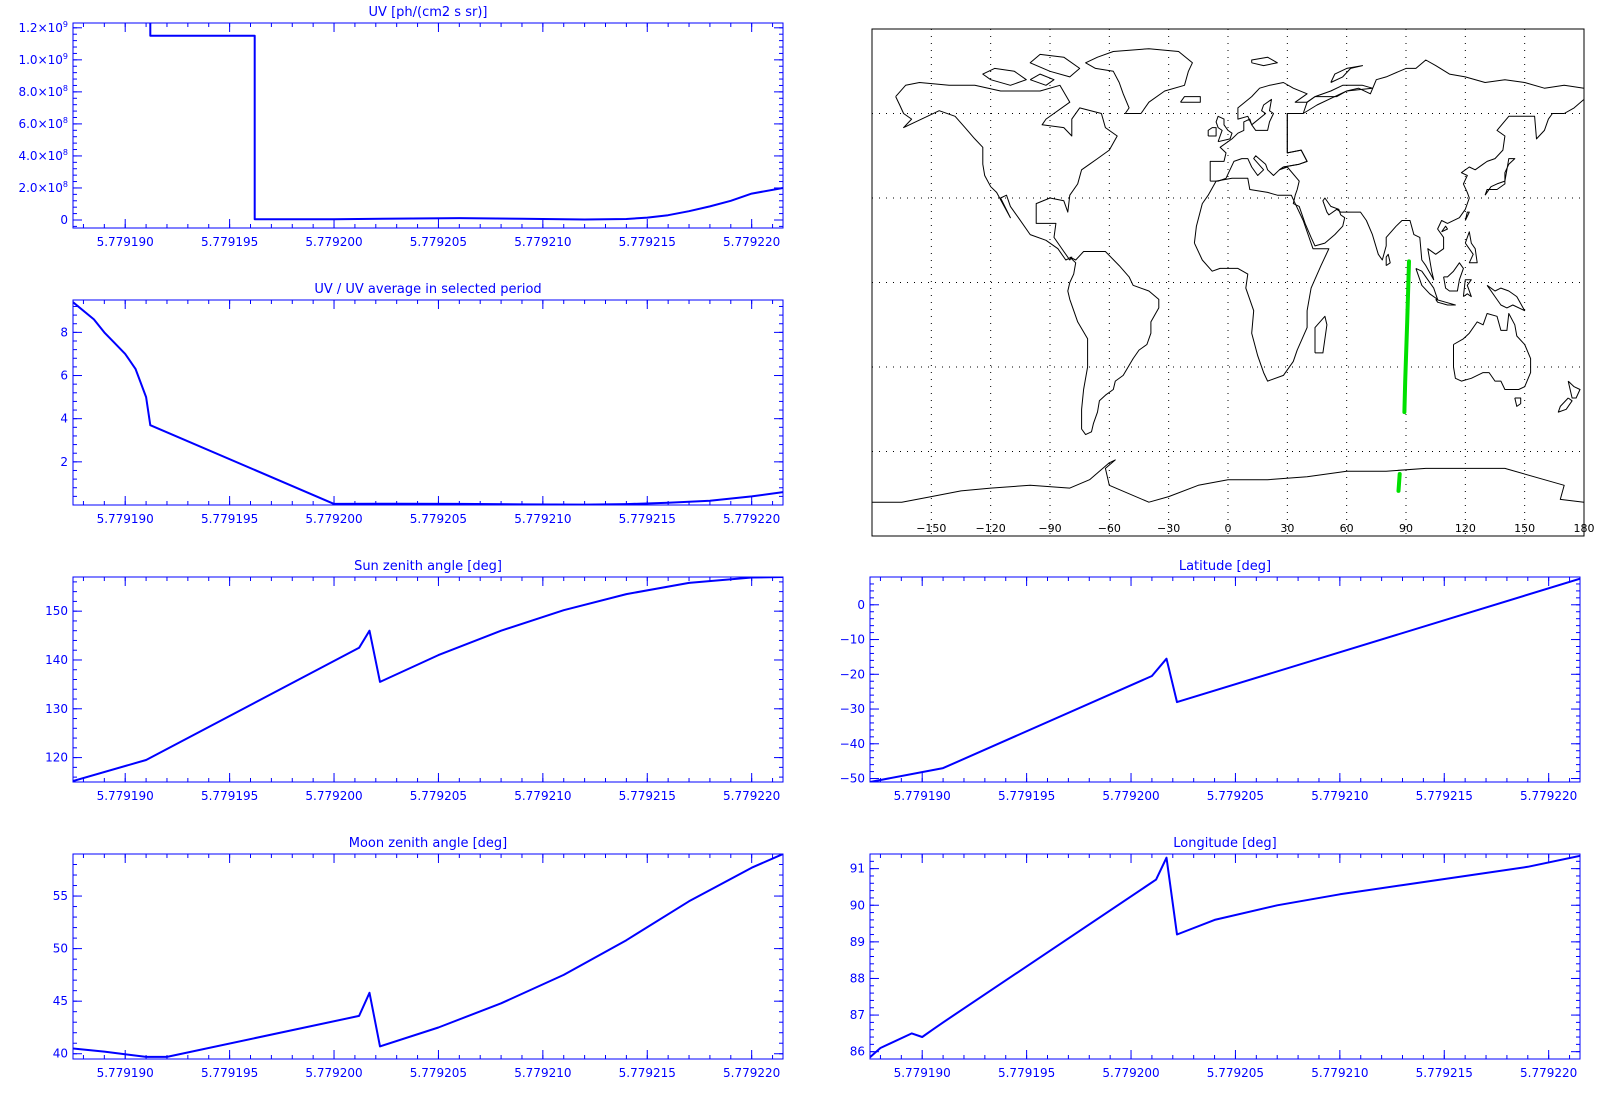 Image resolution: width=1600 pixels, height=1100 pixels. Describe the element at coordinates (1225, 679) in the screenshot. I see `latitude-frame` at that location.